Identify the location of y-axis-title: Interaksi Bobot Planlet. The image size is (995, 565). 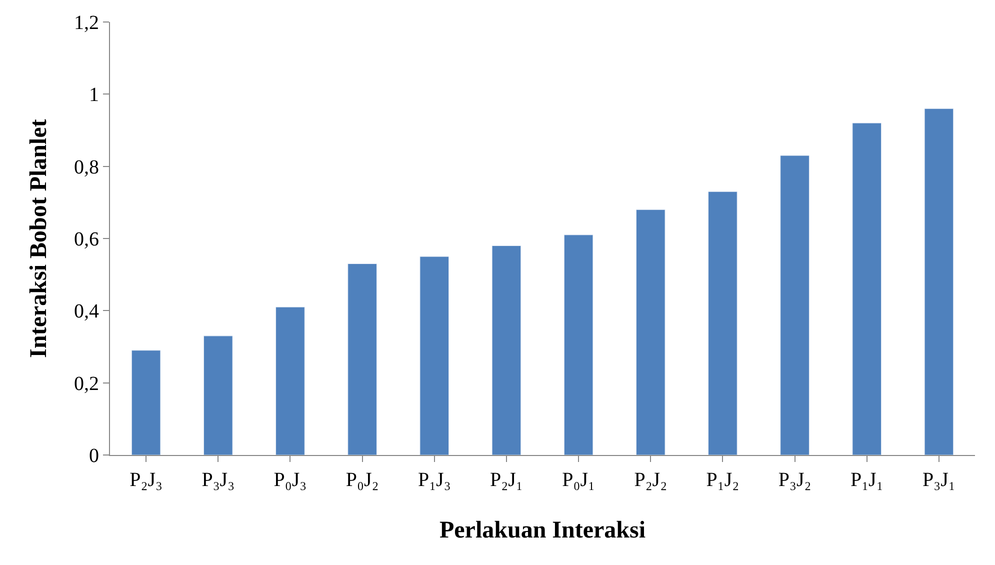
(39, 238).